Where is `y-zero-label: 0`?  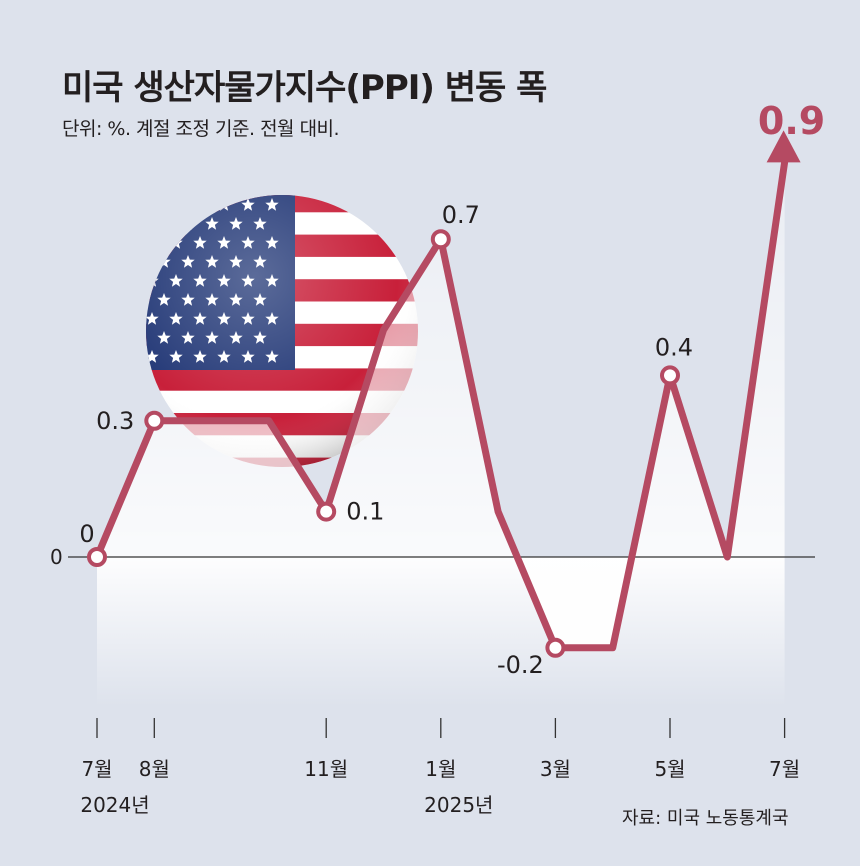
y-zero-label: 0 is located at coordinates (56, 557).